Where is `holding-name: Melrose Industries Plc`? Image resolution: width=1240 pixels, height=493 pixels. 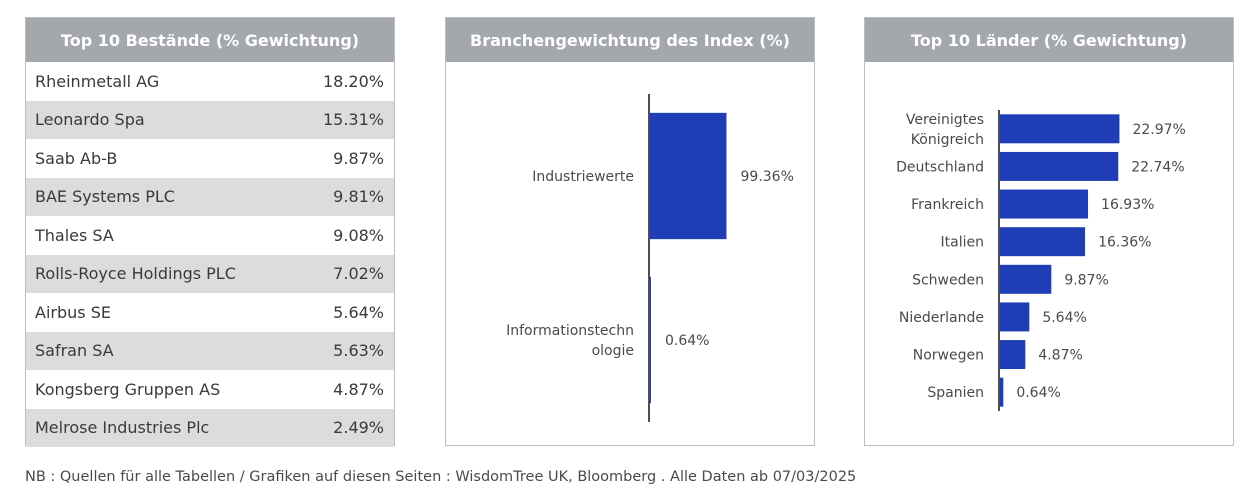
holding-name: Melrose Industries Plc is located at coordinates (122, 428).